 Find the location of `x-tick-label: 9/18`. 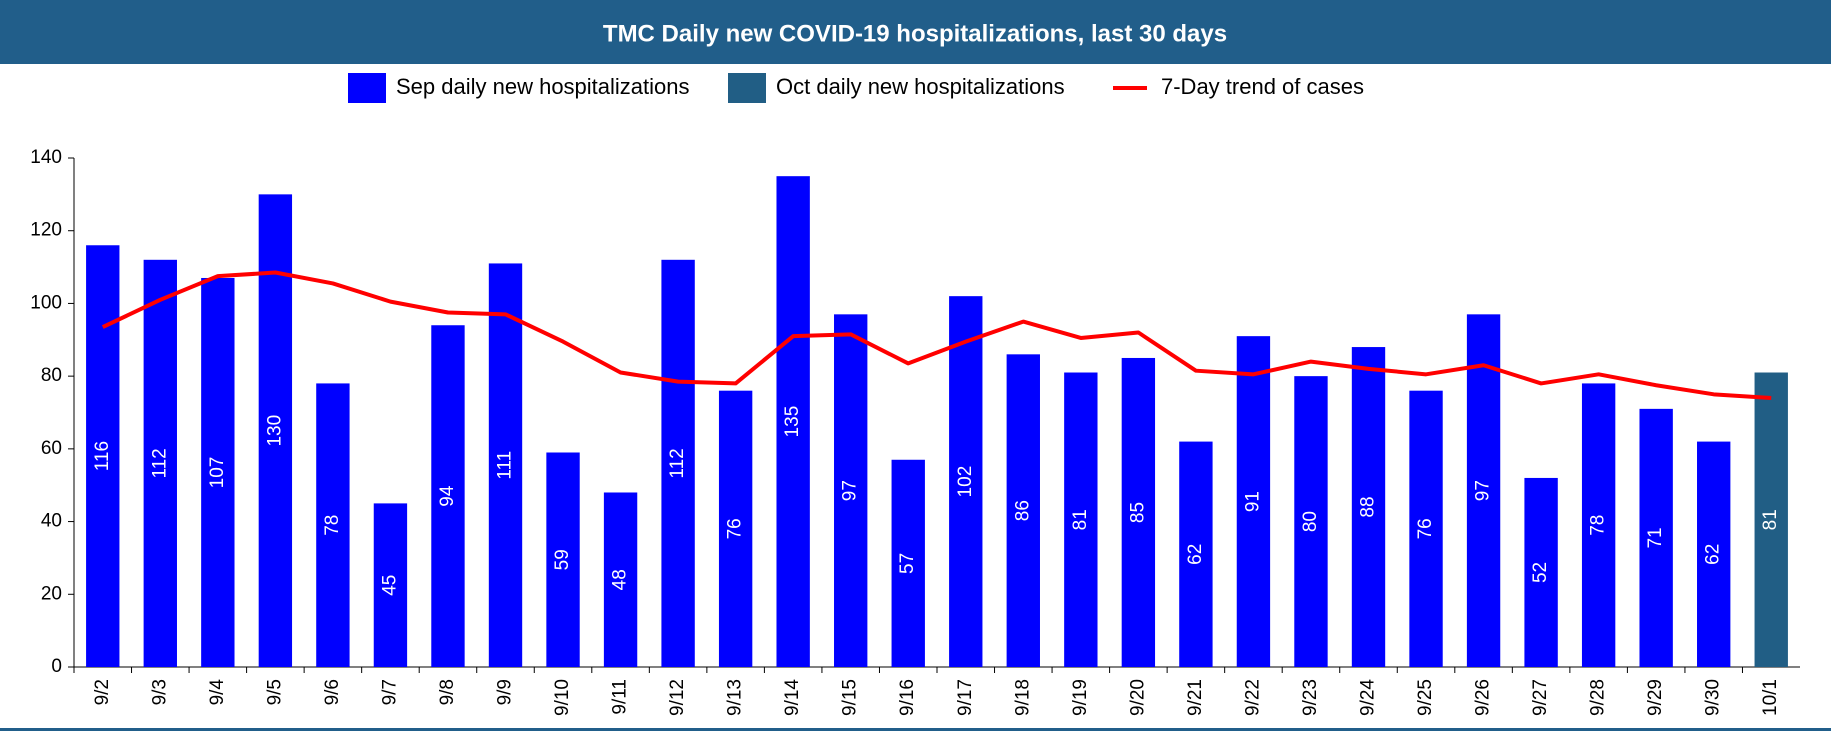

x-tick-label: 9/18 is located at coordinates (1022, 697).